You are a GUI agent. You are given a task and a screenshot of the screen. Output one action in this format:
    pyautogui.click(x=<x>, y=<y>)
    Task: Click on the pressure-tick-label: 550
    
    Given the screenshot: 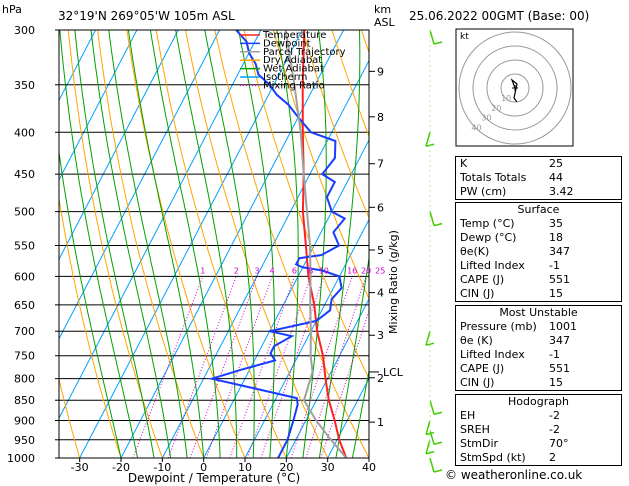 What is the action you would take?
    pyautogui.click(x=24, y=245)
    